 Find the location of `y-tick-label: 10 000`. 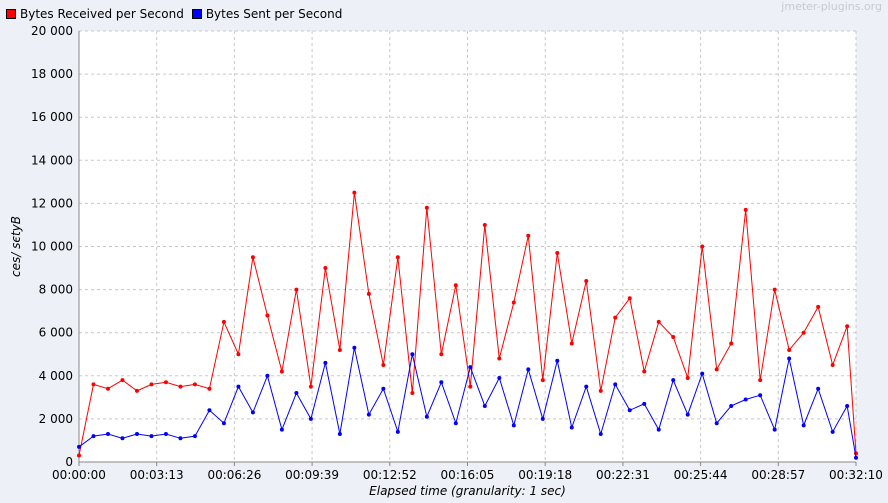

y-tick-label: 10 000 is located at coordinates (52, 247).